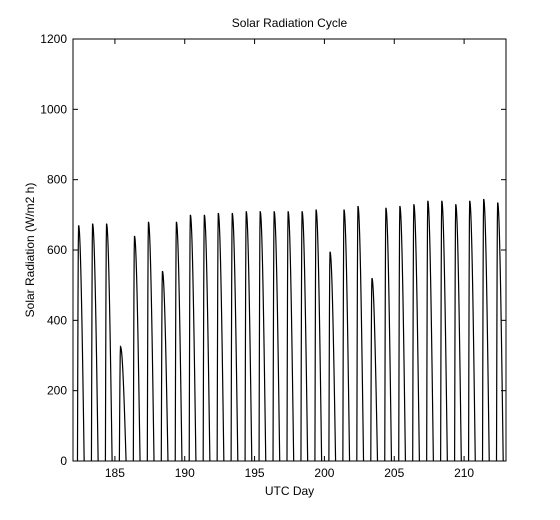 Image resolution: width=560 pixels, height=520 pixels. Describe the element at coordinates (394, 473) in the screenshot. I see `x-tick-label: 205` at that location.